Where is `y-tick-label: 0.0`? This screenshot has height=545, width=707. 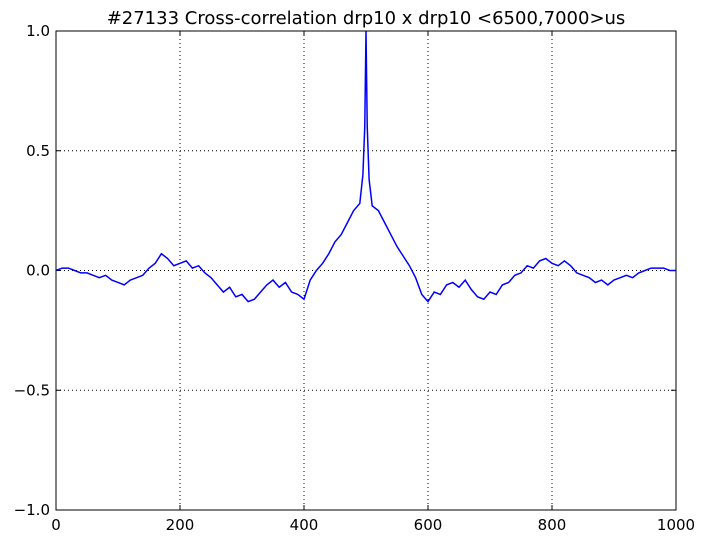 y-tick-label: 0.0 is located at coordinates (38, 271).